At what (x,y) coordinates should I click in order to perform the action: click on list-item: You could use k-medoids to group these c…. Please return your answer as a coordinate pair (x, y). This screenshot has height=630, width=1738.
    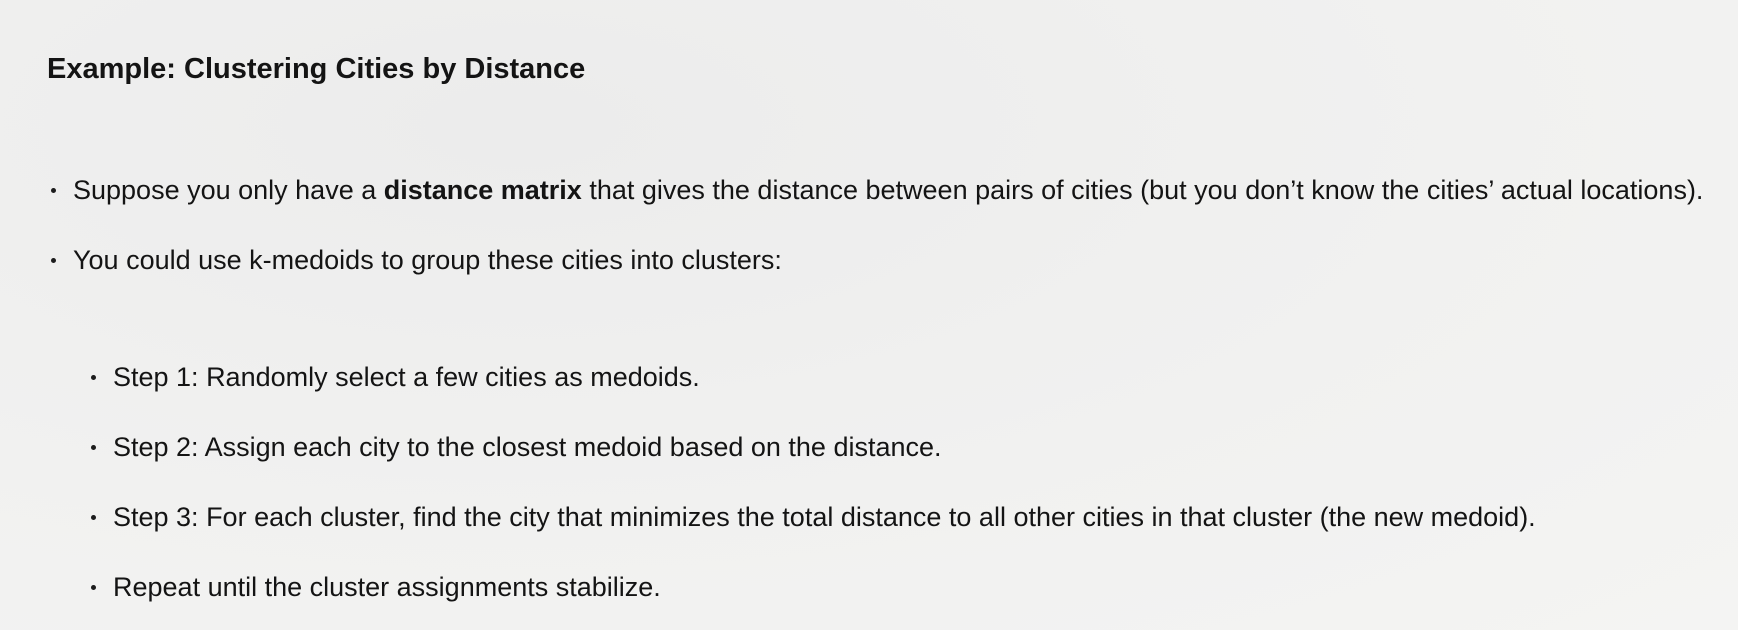
    Looking at the image, I should click on (887, 260).